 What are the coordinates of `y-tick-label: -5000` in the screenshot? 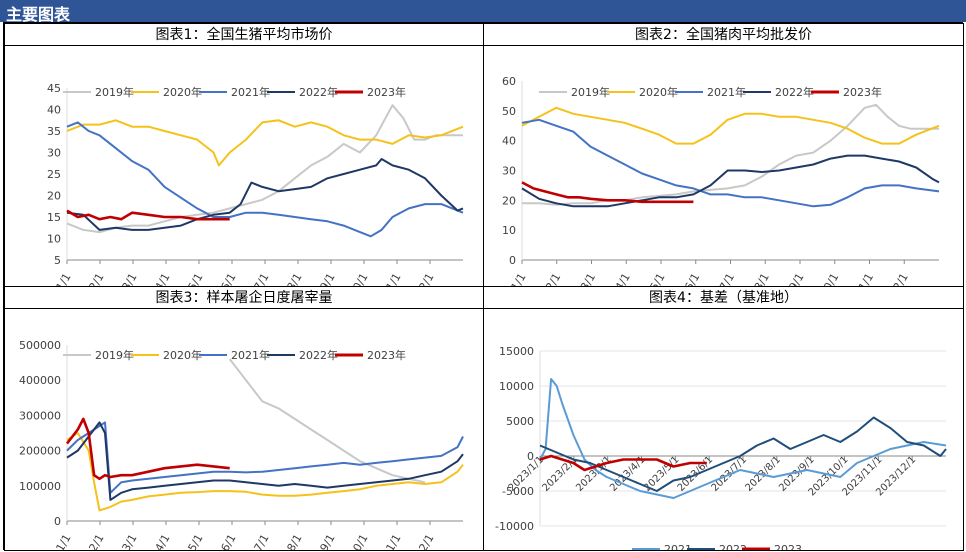 It's located at (518, 491).